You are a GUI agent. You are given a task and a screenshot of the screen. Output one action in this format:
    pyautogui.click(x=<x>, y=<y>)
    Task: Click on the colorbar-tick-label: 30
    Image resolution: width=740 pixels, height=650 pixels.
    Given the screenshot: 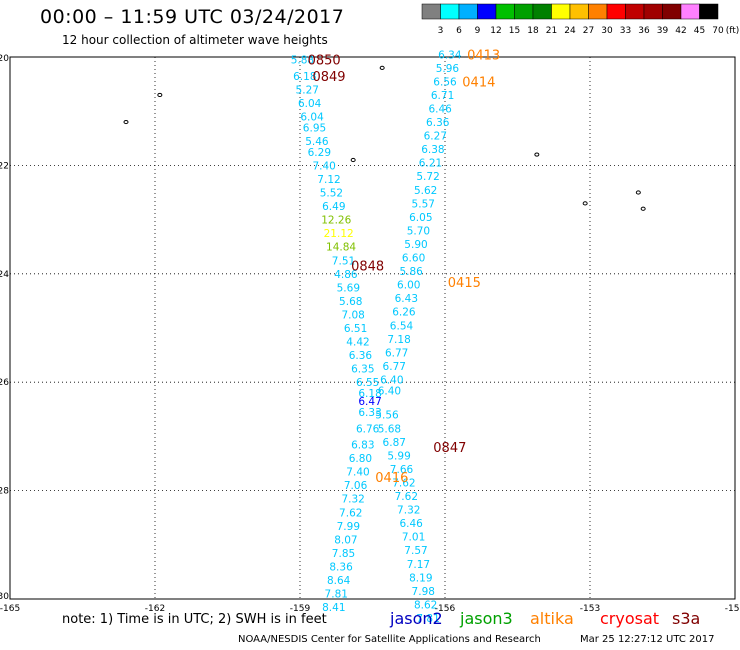 What is the action you would take?
    pyautogui.click(x=607, y=31)
    